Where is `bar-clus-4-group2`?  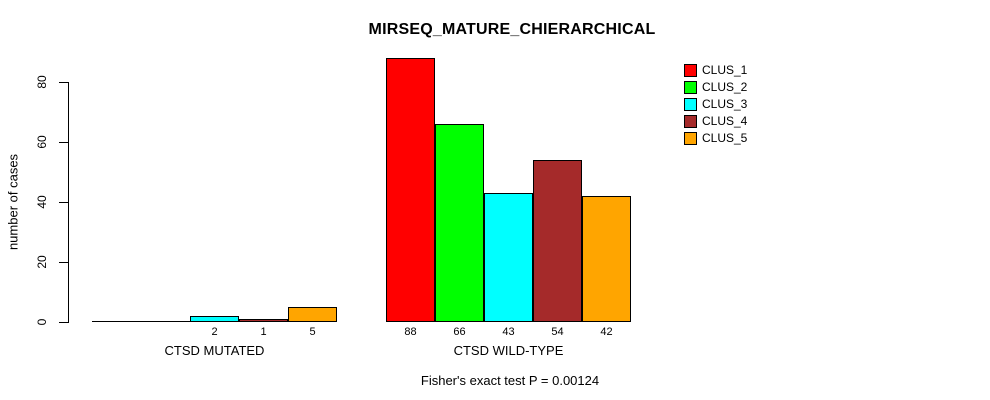 bar-clus-4-group2 is located at coordinates (557, 241).